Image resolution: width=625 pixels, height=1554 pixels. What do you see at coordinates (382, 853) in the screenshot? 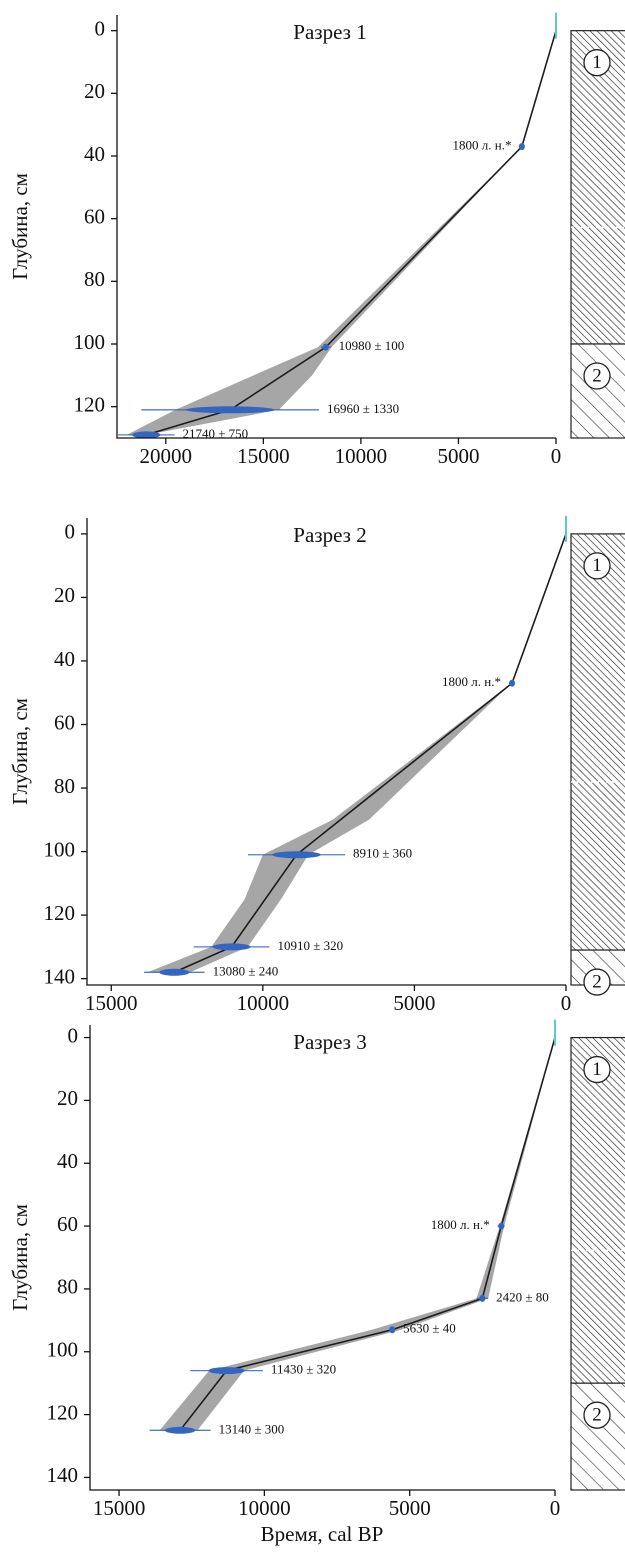
I see `date-label: 8910 ± 360` at bounding box center [382, 853].